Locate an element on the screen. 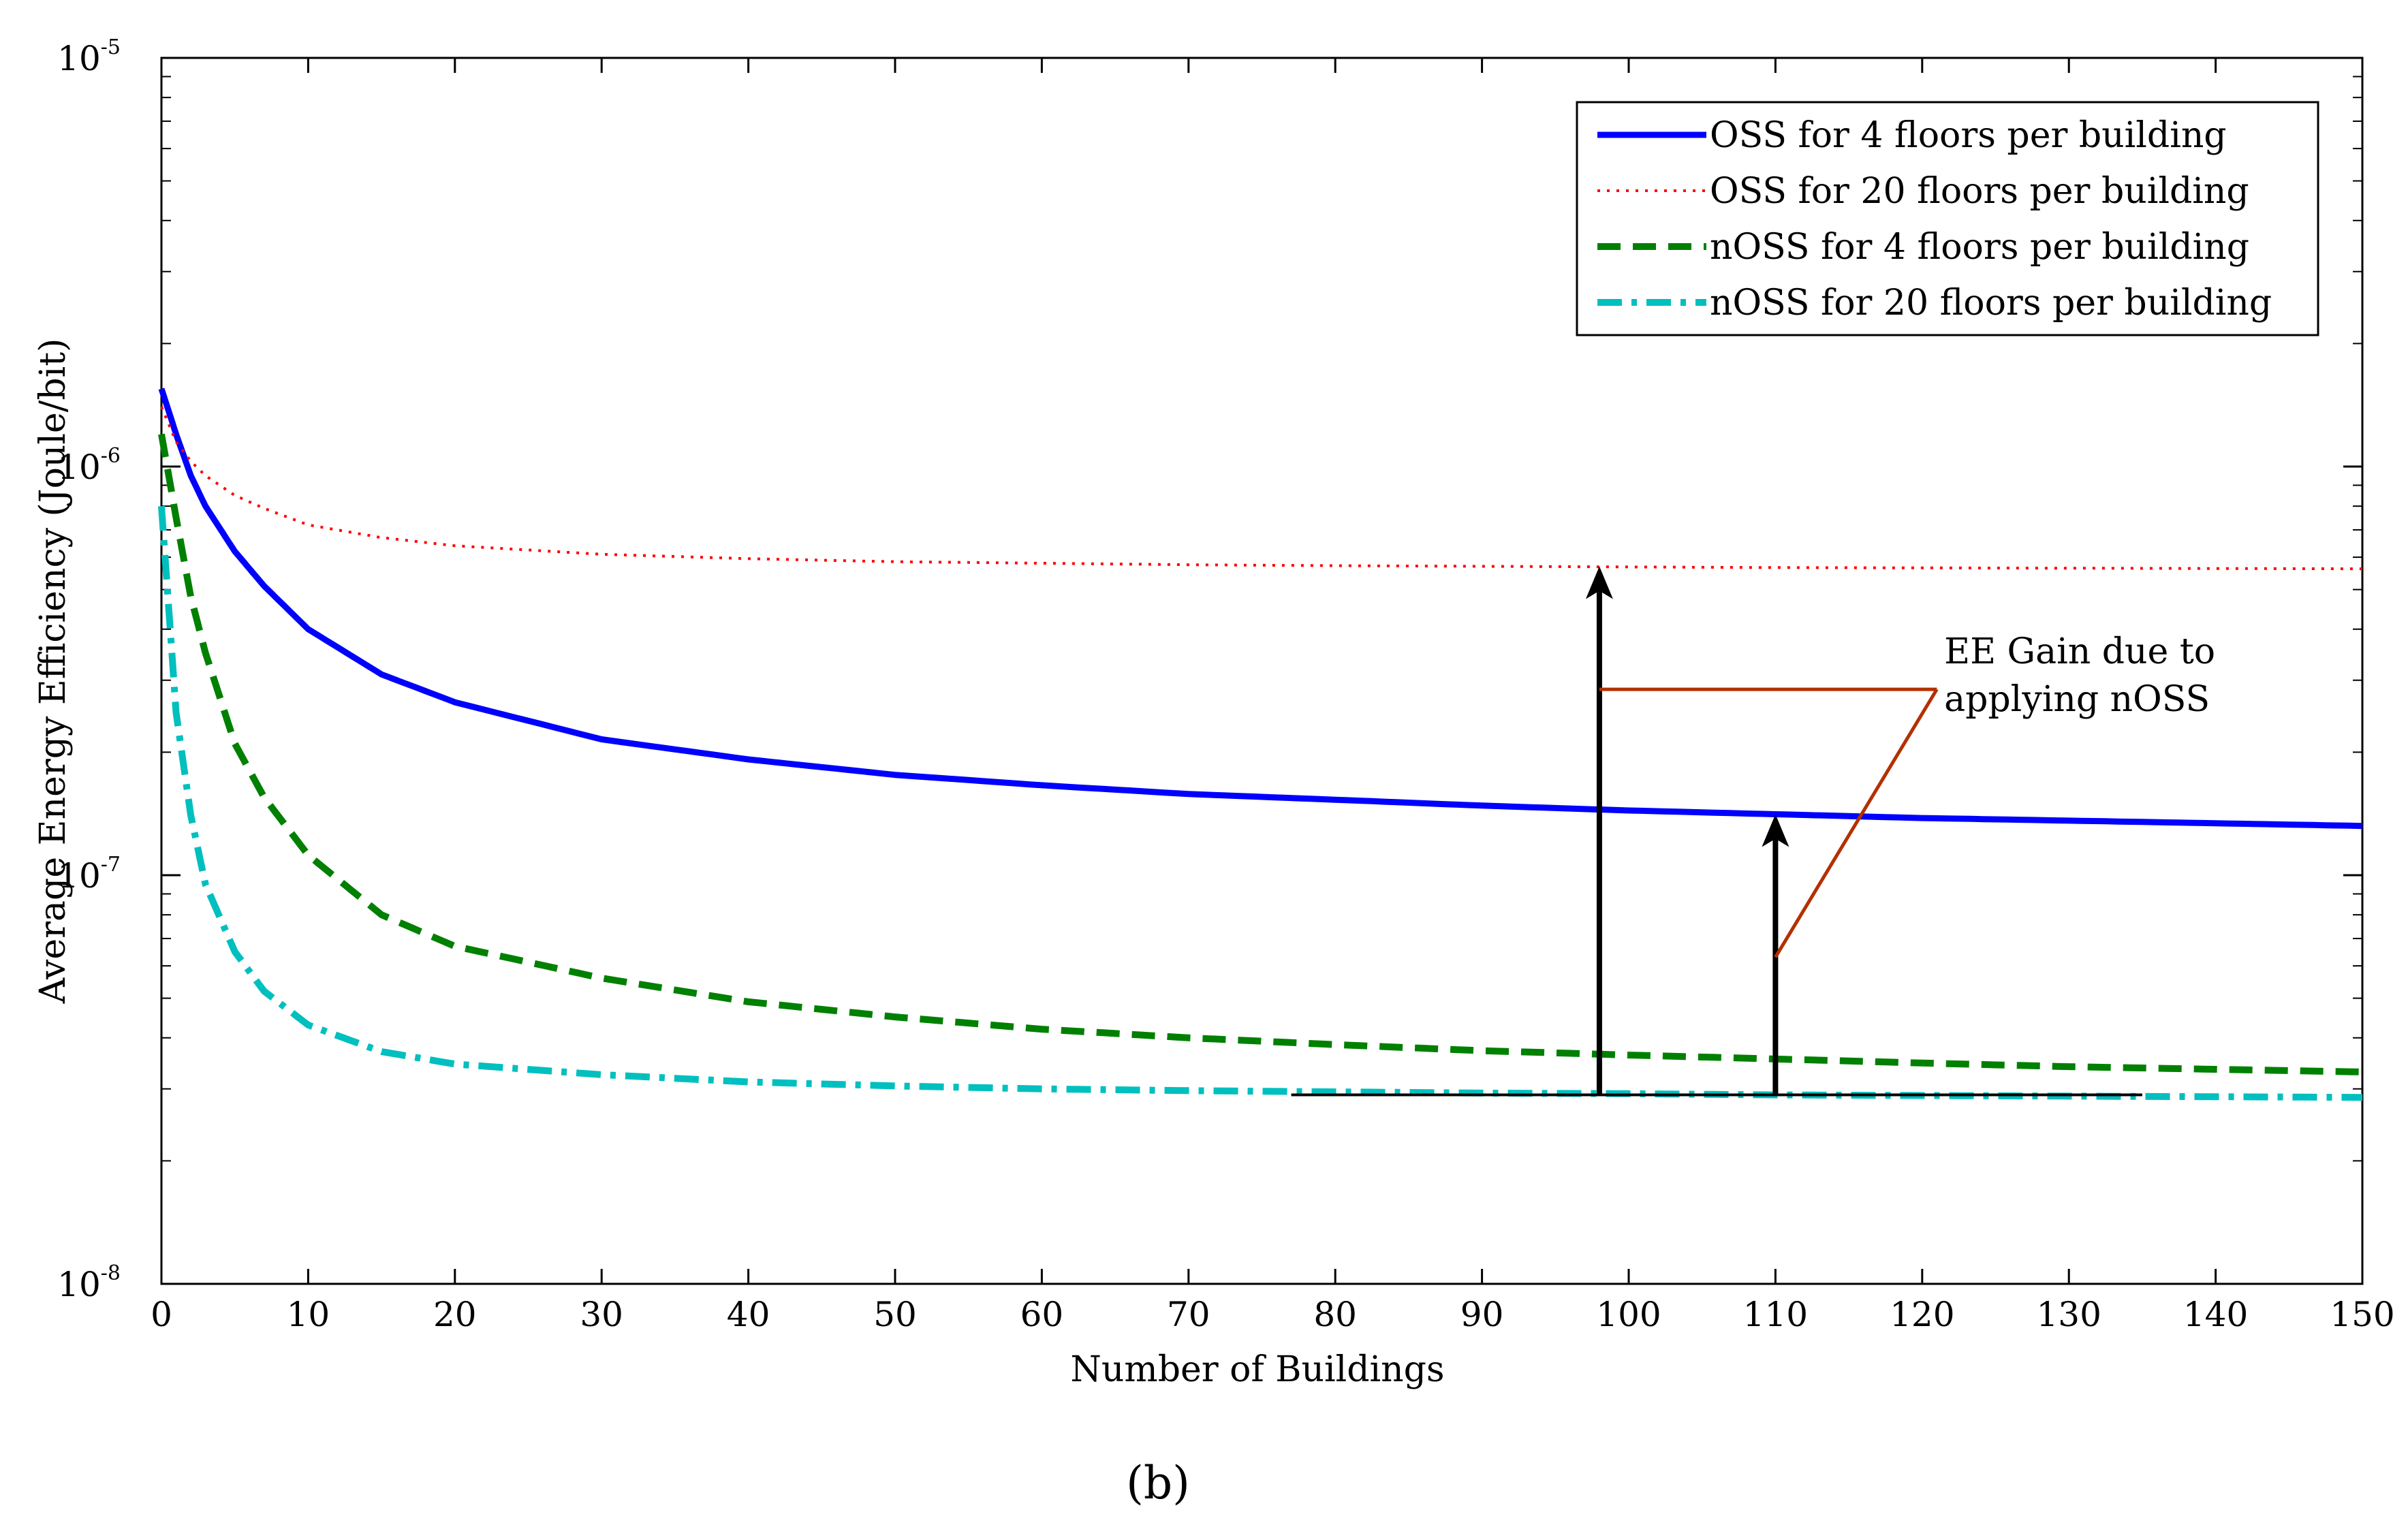  y-tick-label: 10⁻⁵ is located at coordinates (89, 57).